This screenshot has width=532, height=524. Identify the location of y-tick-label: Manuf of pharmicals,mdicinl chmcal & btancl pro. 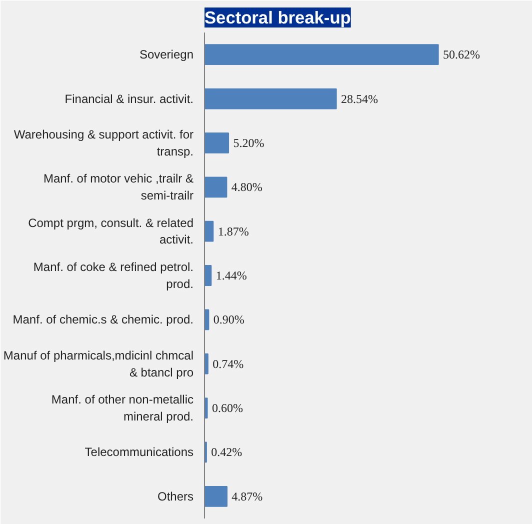
(98, 364).